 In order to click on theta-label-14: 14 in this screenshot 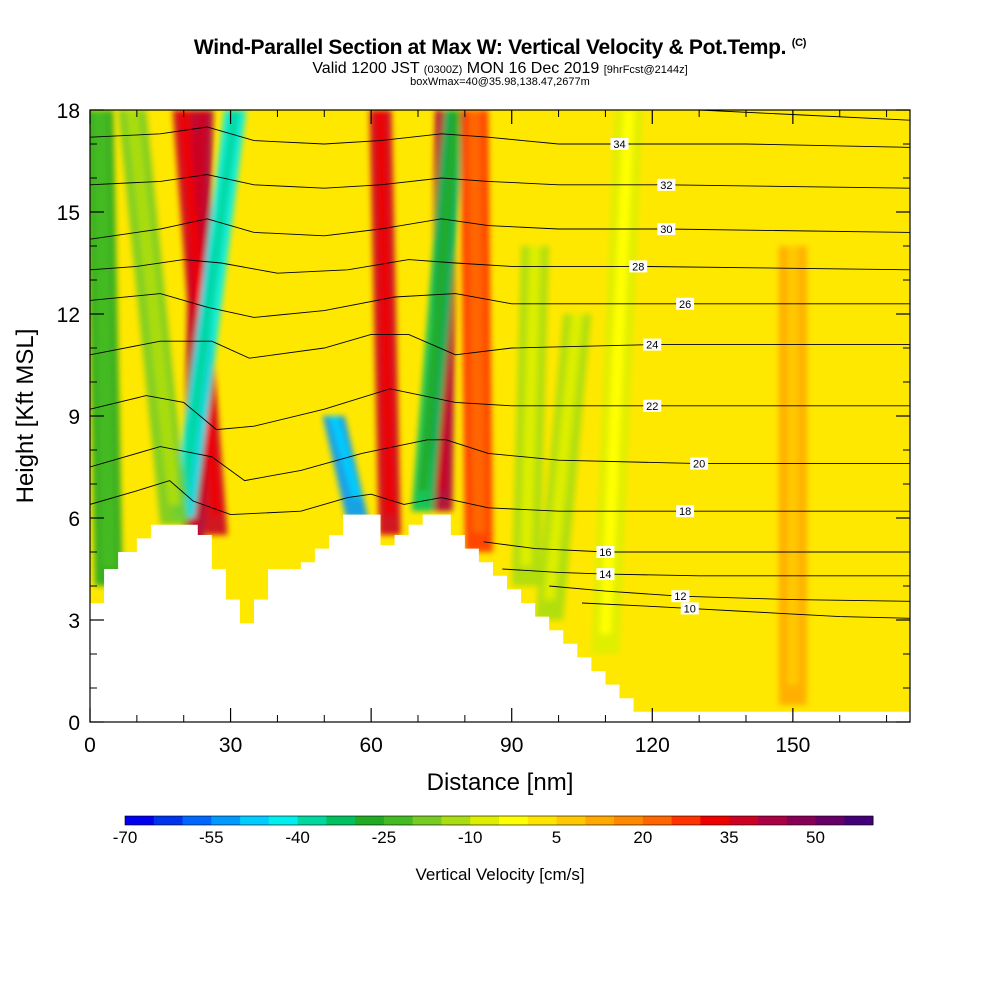, I will do `click(605, 575)`.